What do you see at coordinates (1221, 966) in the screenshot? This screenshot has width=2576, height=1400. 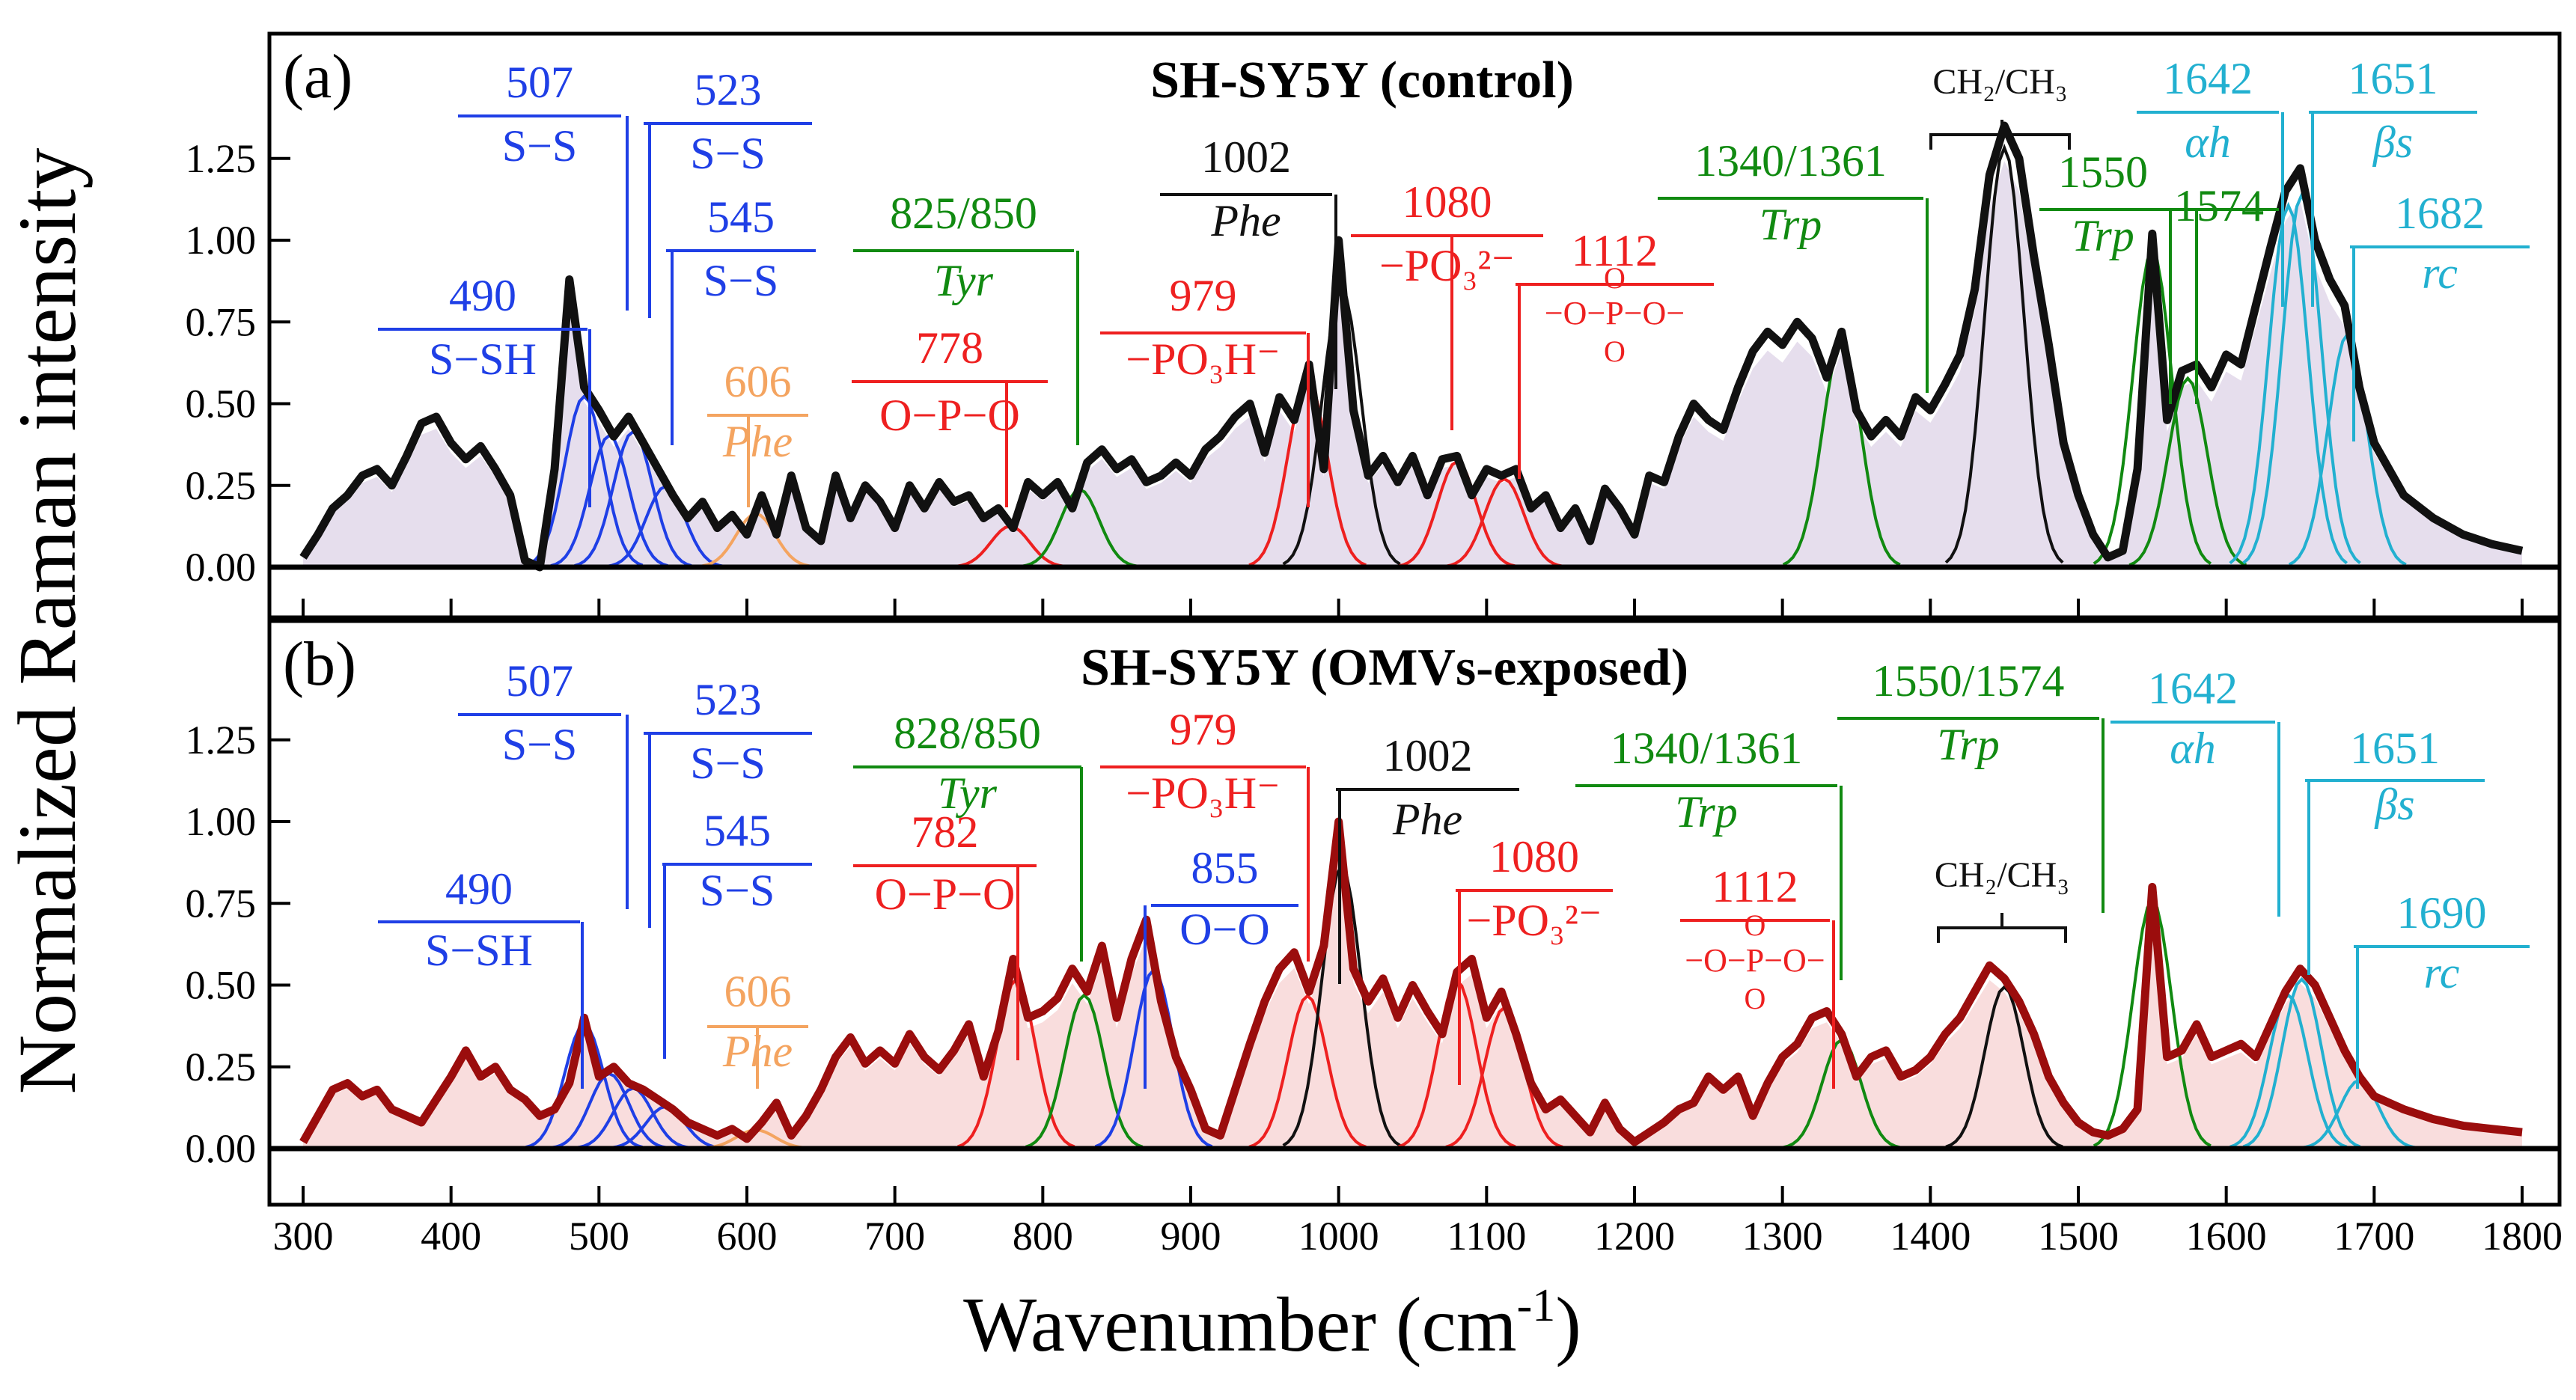 I see `annotation-855: 855 O−O` at bounding box center [1221, 966].